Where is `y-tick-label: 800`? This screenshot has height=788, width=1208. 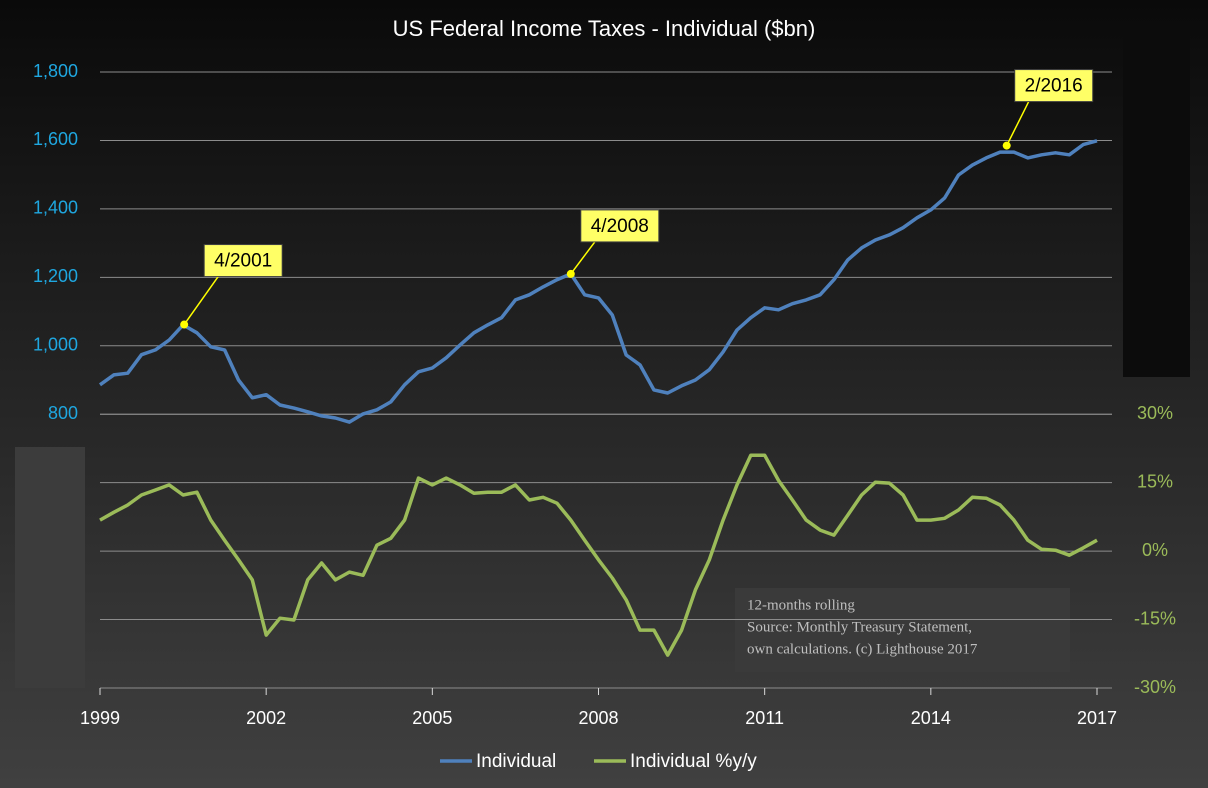
y-tick-label: 800 is located at coordinates (63, 413).